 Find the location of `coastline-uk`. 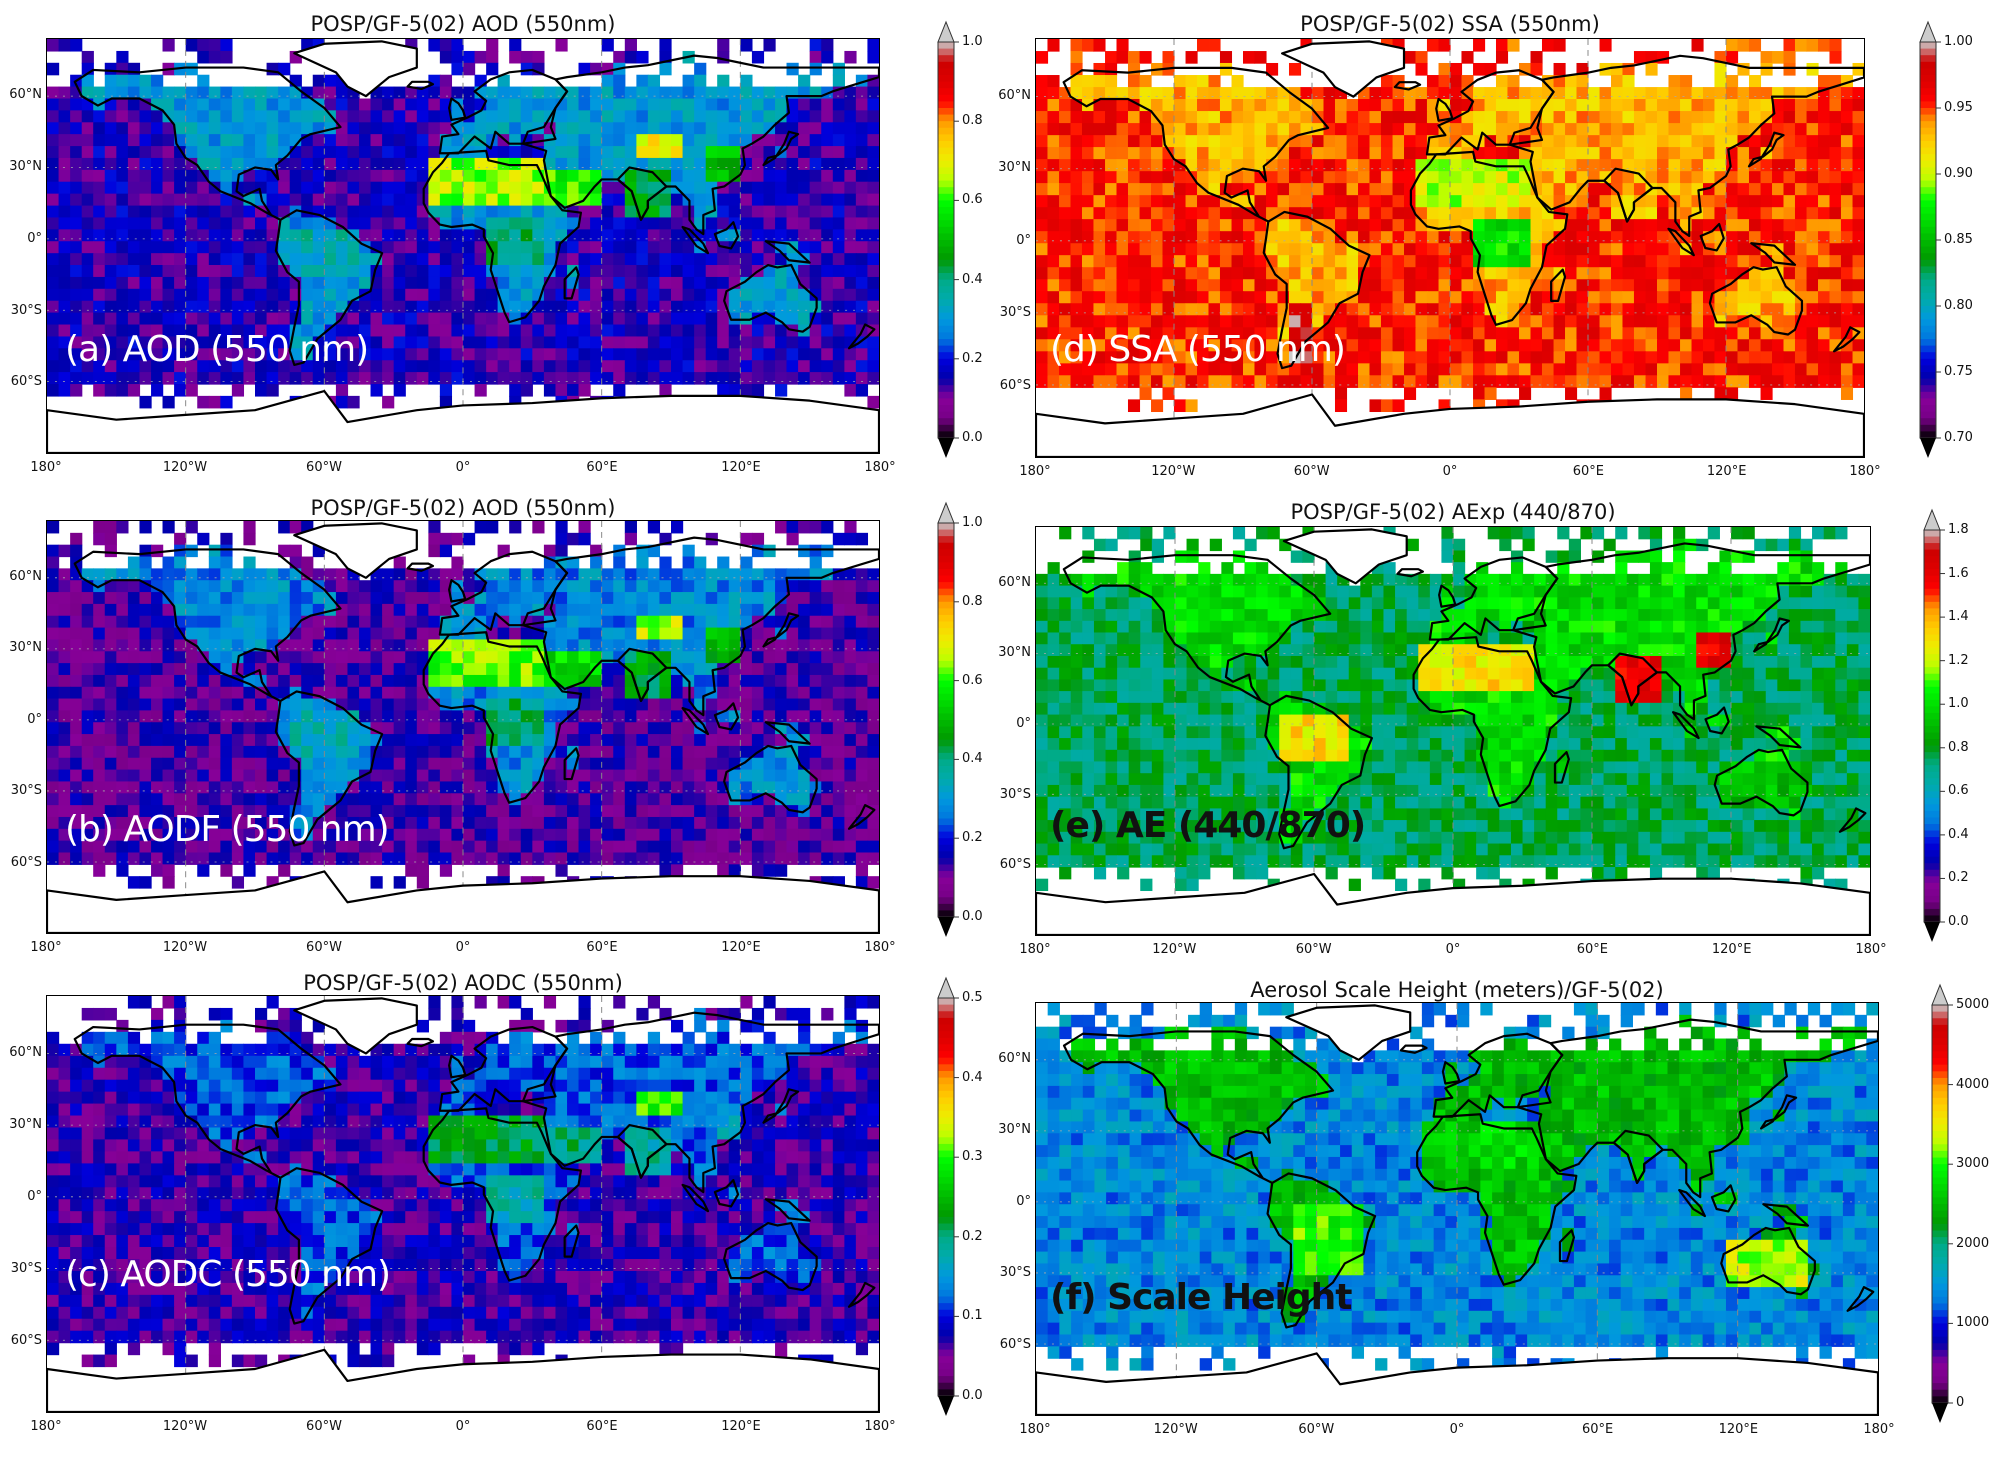

coastline-uk is located at coordinates (457, 591).